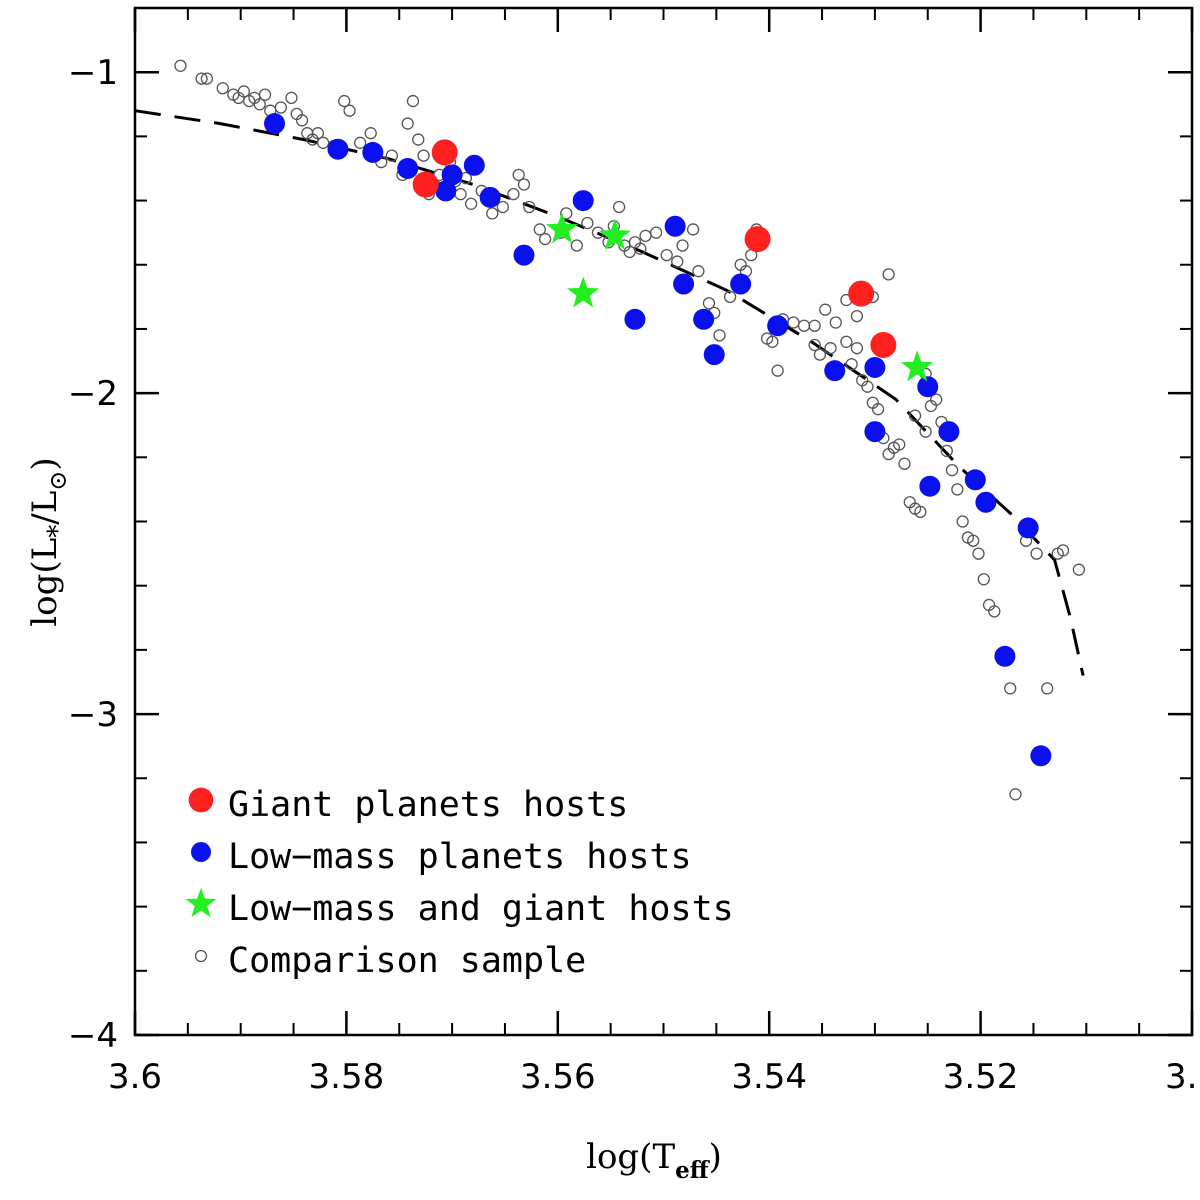  Describe the element at coordinates (739, 297) in the screenshot. I see `low-mass-and-giant-hosts-points` at that location.